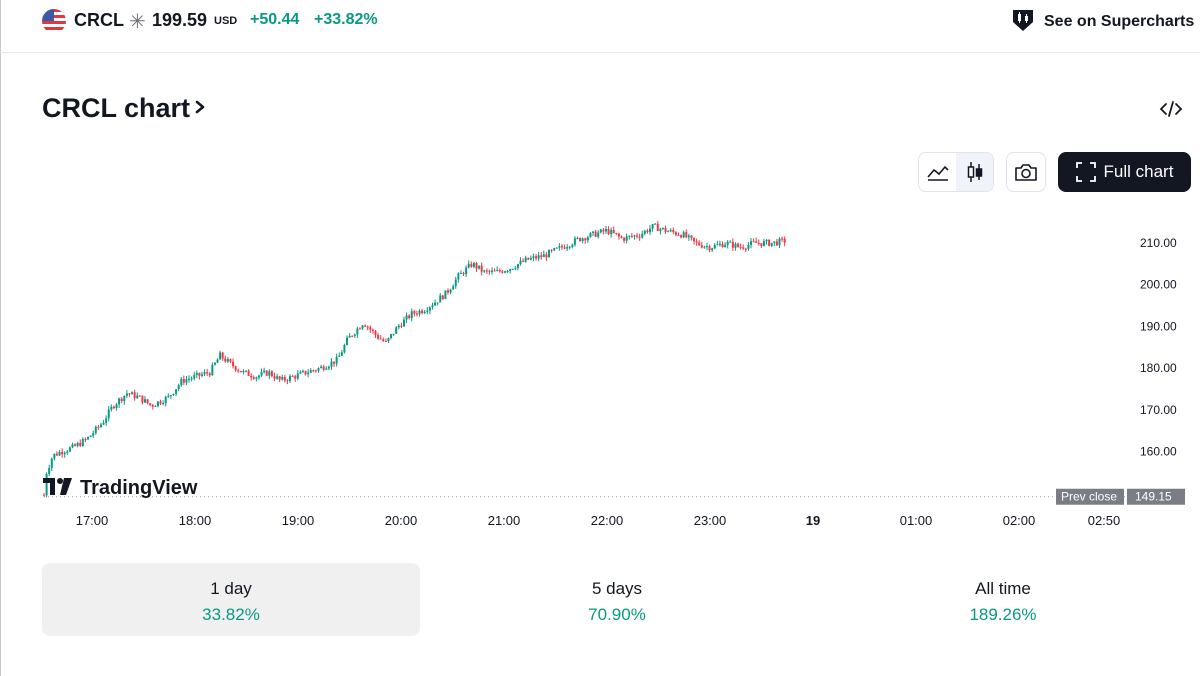  What do you see at coordinates (1158, 410) in the screenshot?
I see `price-tick-label: 170.00` at bounding box center [1158, 410].